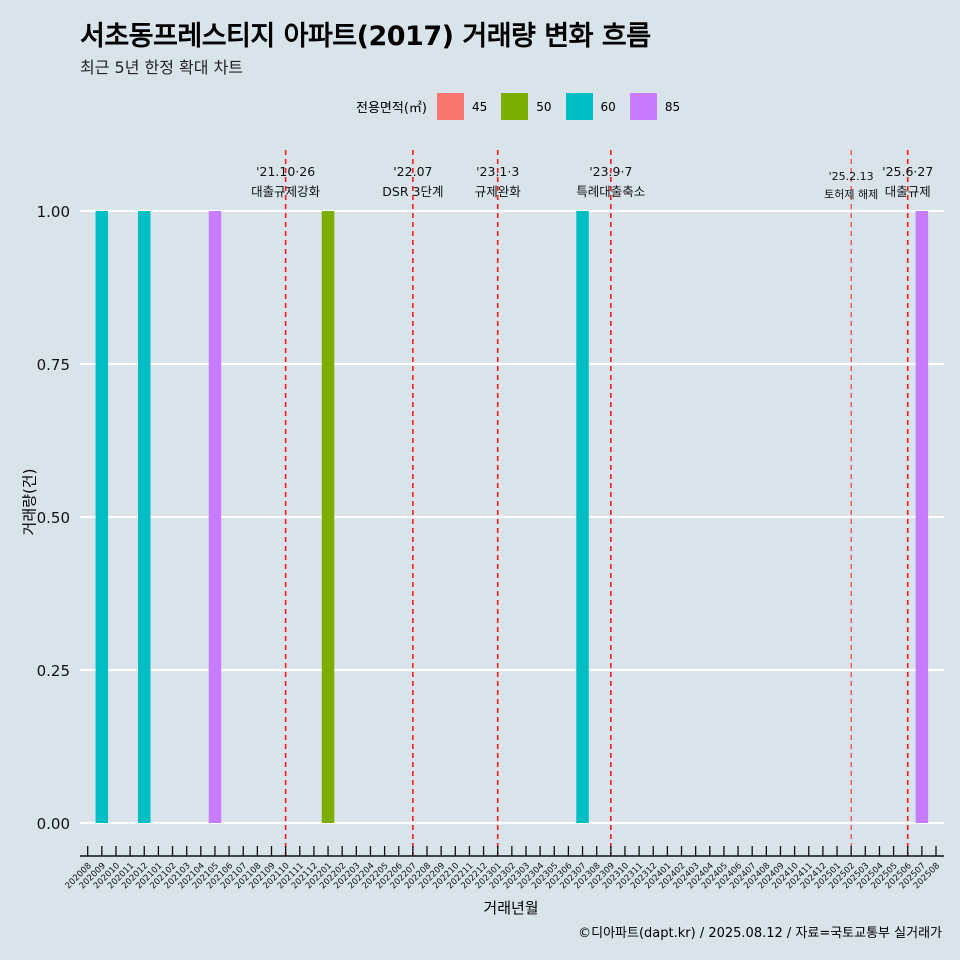 The height and width of the screenshot is (960, 960). I want to click on event-name-label: 규제완화, so click(498, 191).